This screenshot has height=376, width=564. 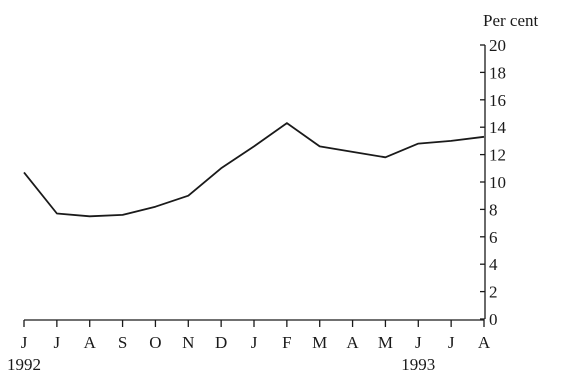 I want to click on x-tick-label: F, so click(x=286, y=342).